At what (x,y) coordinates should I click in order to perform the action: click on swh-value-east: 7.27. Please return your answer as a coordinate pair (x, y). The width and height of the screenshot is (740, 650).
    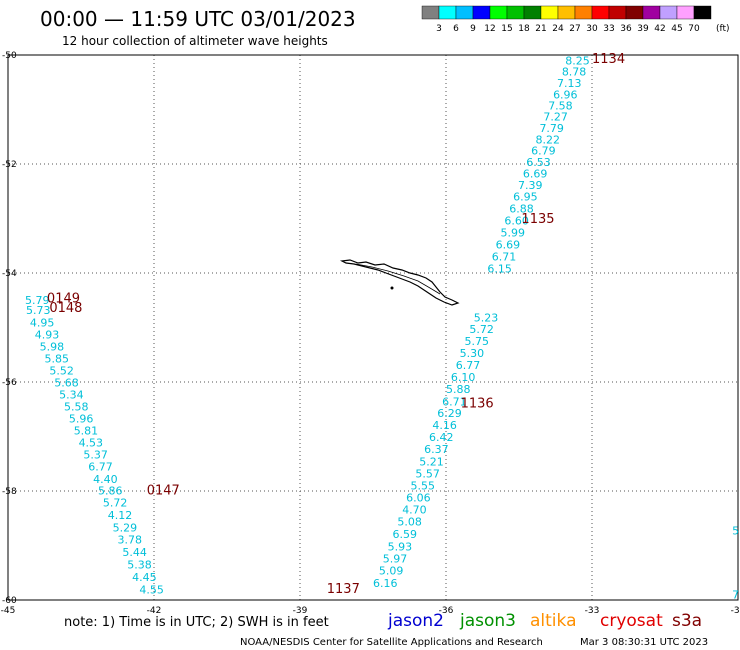
    Looking at the image, I should click on (555, 116).